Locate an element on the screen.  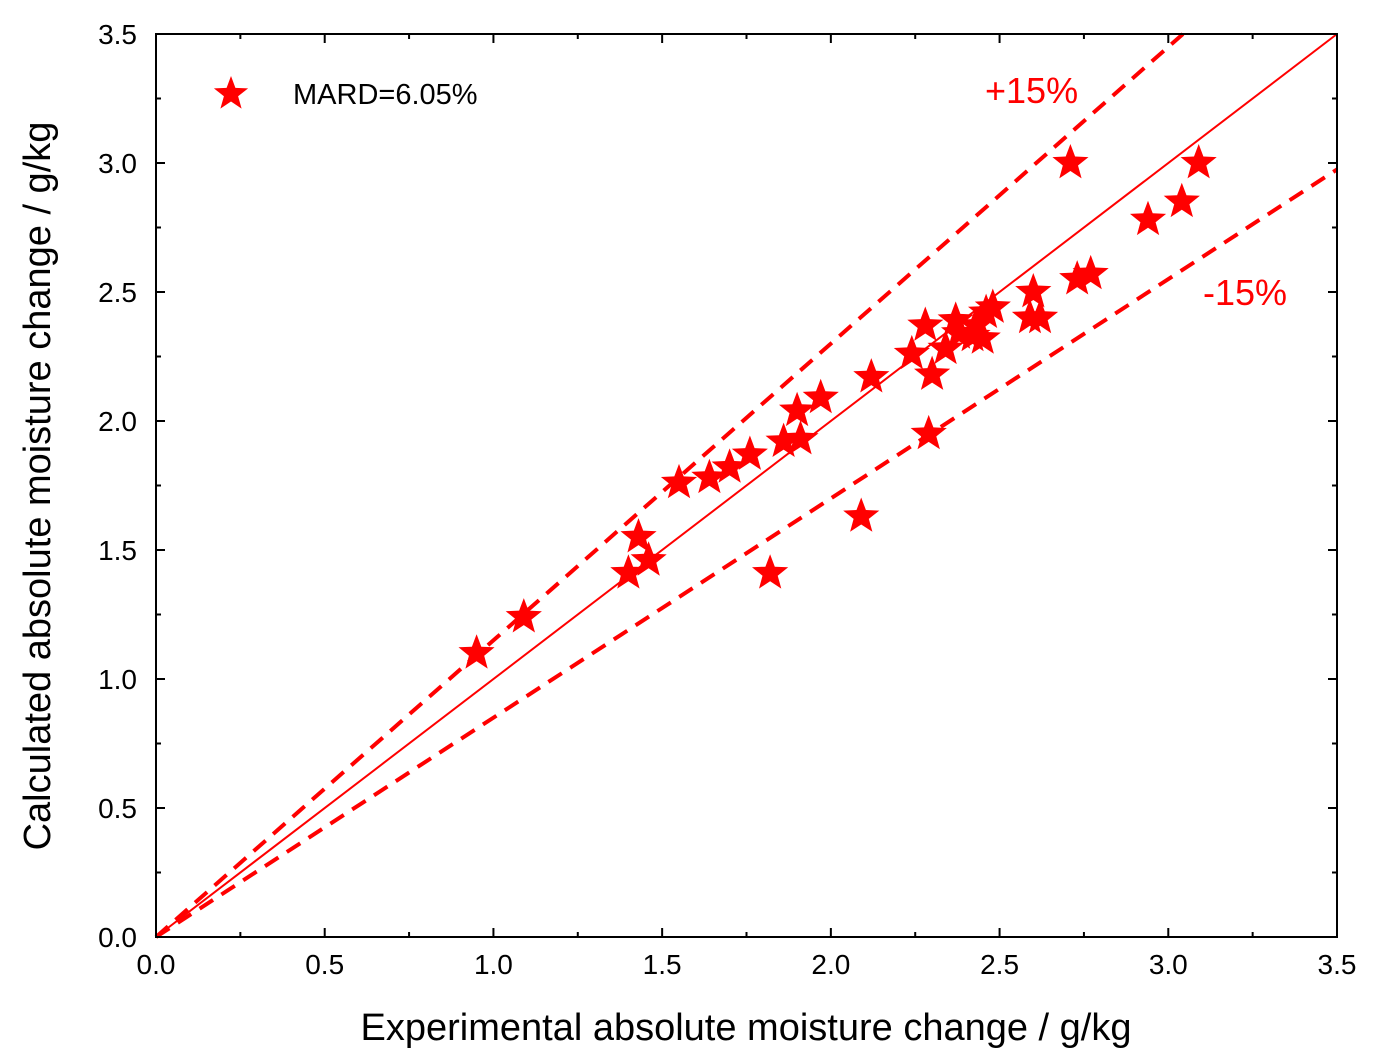
x-tick-label: 0.0 is located at coordinates (156, 964).